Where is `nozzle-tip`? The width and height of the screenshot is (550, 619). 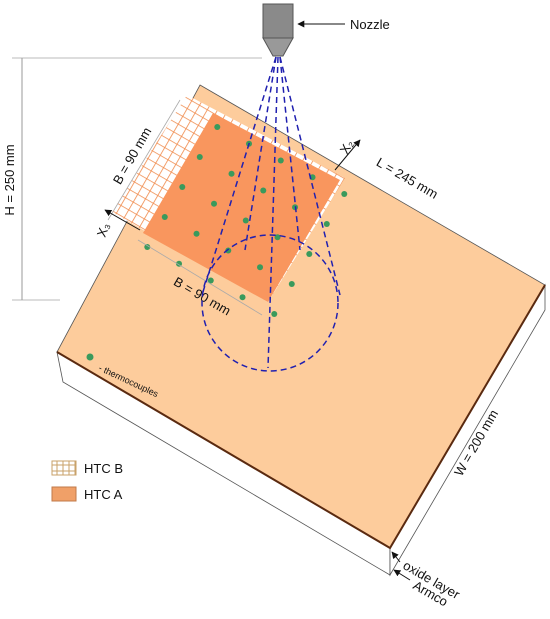 nozzle-tip is located at coordinates (278, 47).